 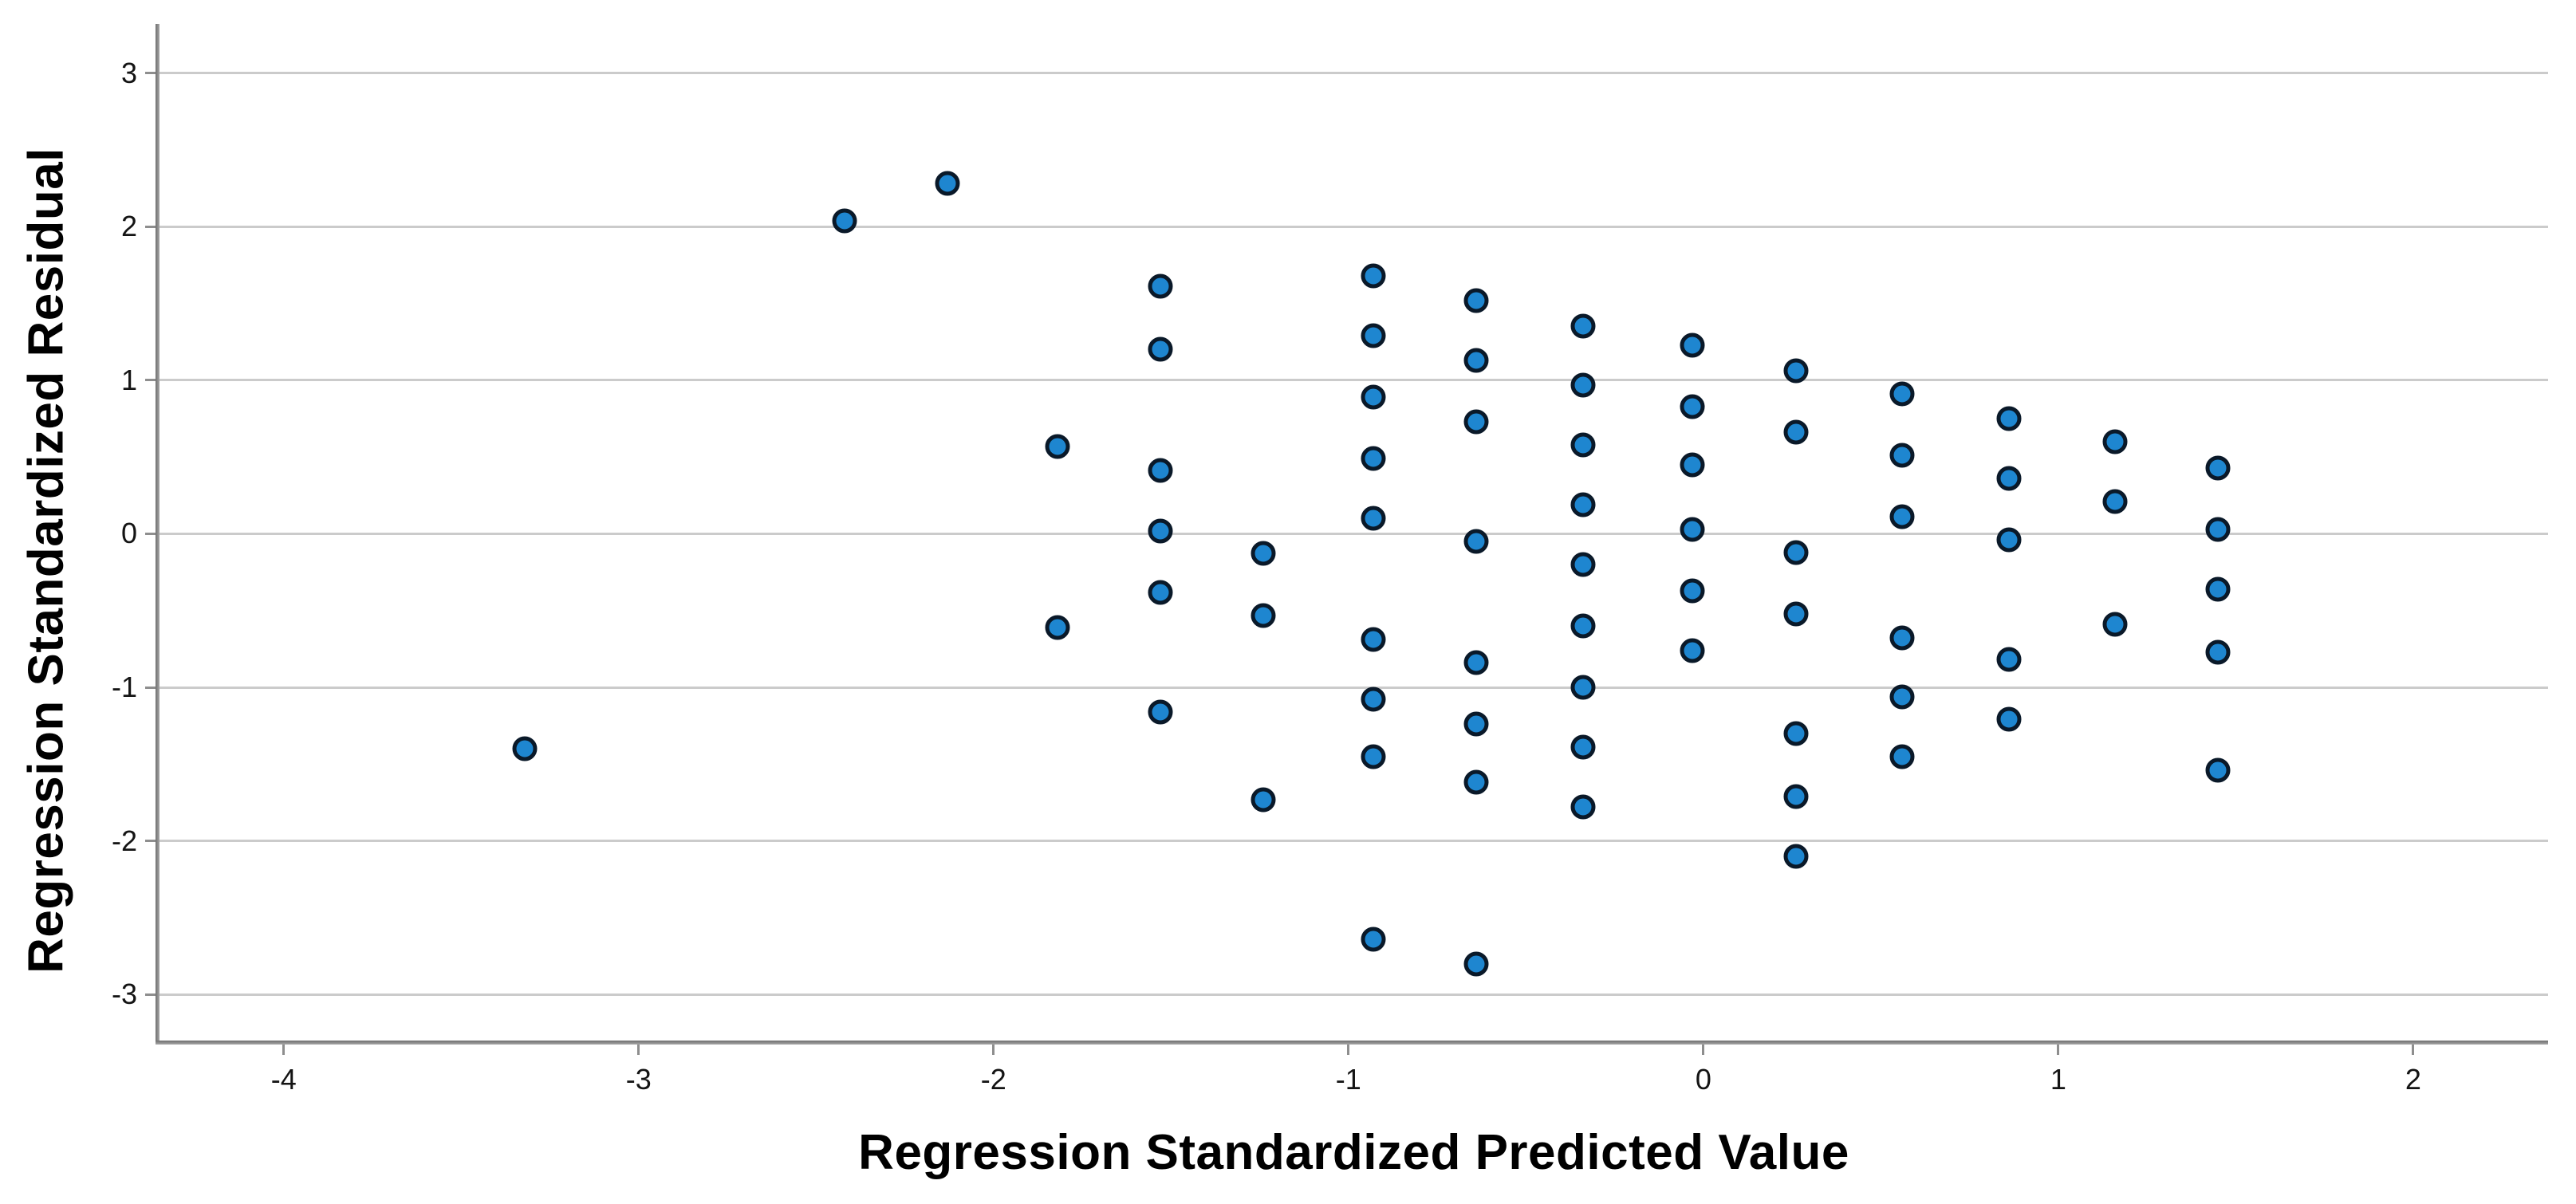 I want to click on y-tick-label: -1, so click(x=124, y=687).